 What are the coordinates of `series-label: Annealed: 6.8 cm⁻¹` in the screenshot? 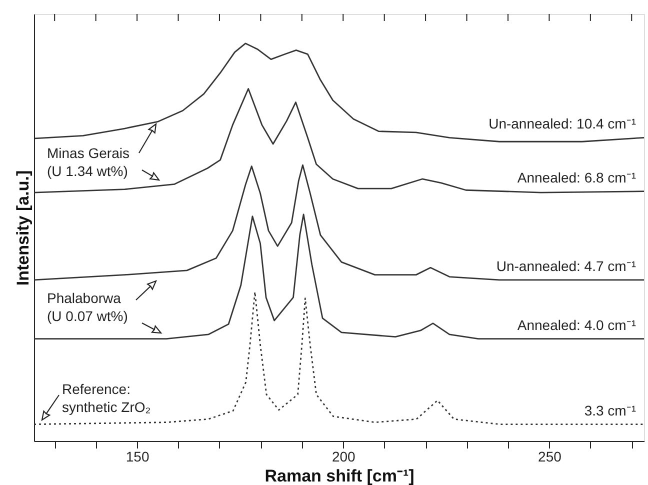 It's located at (576, 177).